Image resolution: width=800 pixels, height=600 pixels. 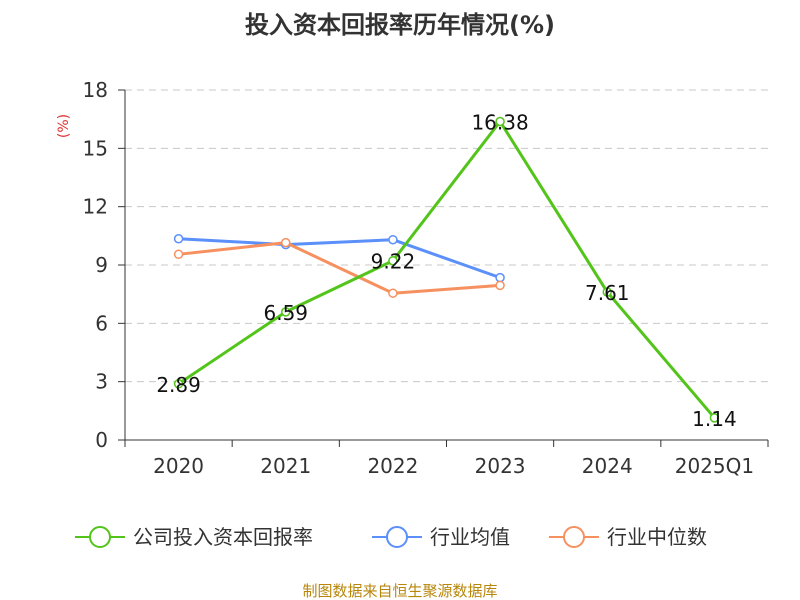 I want to click on y-tick-label: 9, so click(x=101, y=265).